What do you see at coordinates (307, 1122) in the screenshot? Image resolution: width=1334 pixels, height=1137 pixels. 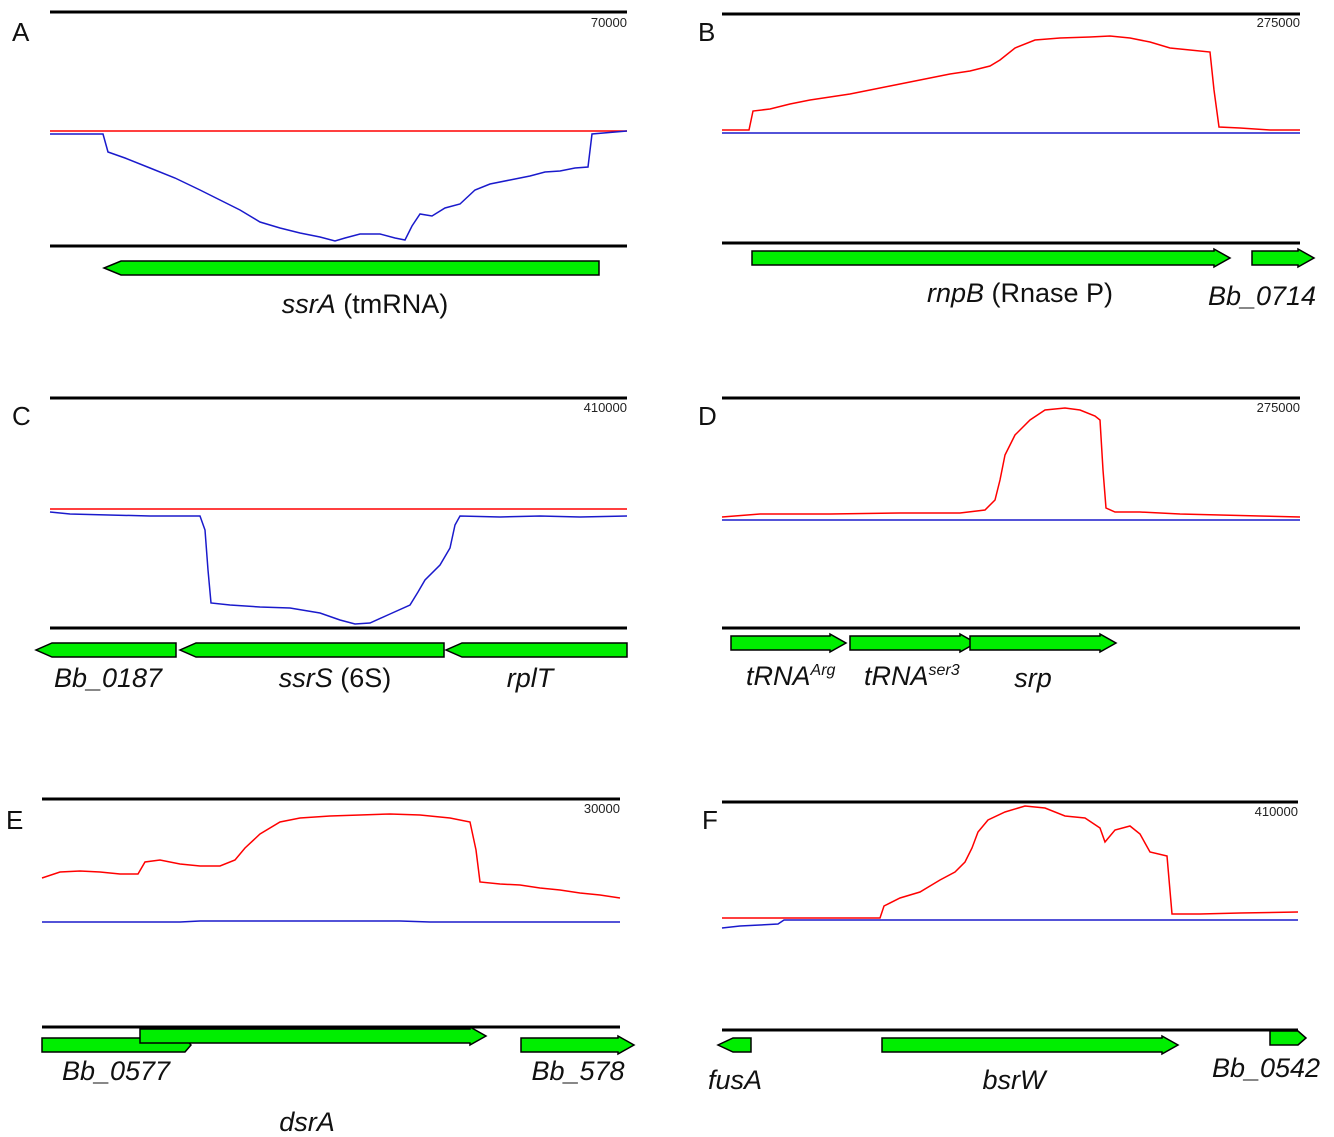 I see `gene-label-dsrA: dsrA` at bounding box center [307, 1122].